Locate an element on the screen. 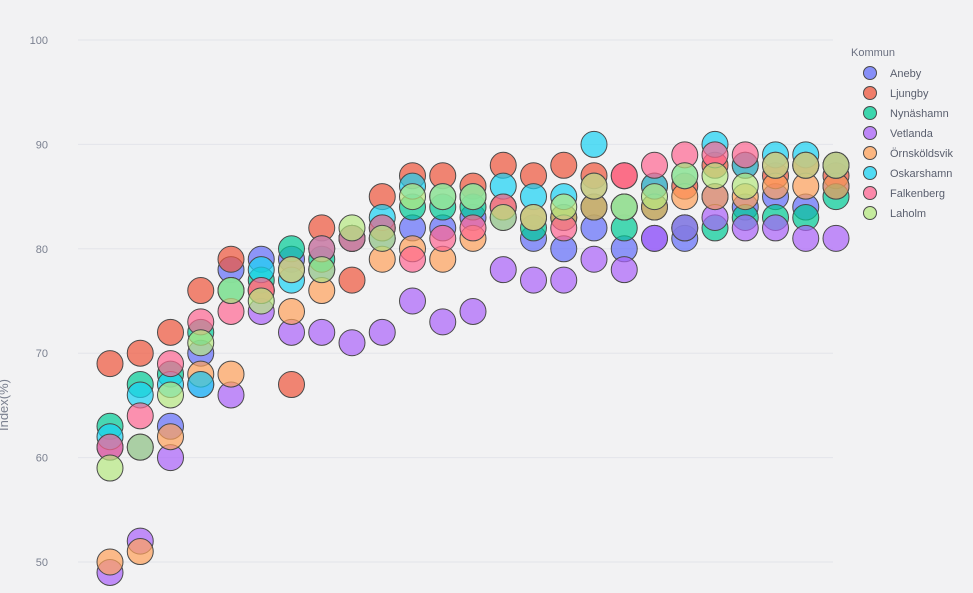  legend-item: Aneby is located at coordinates (892, 73).